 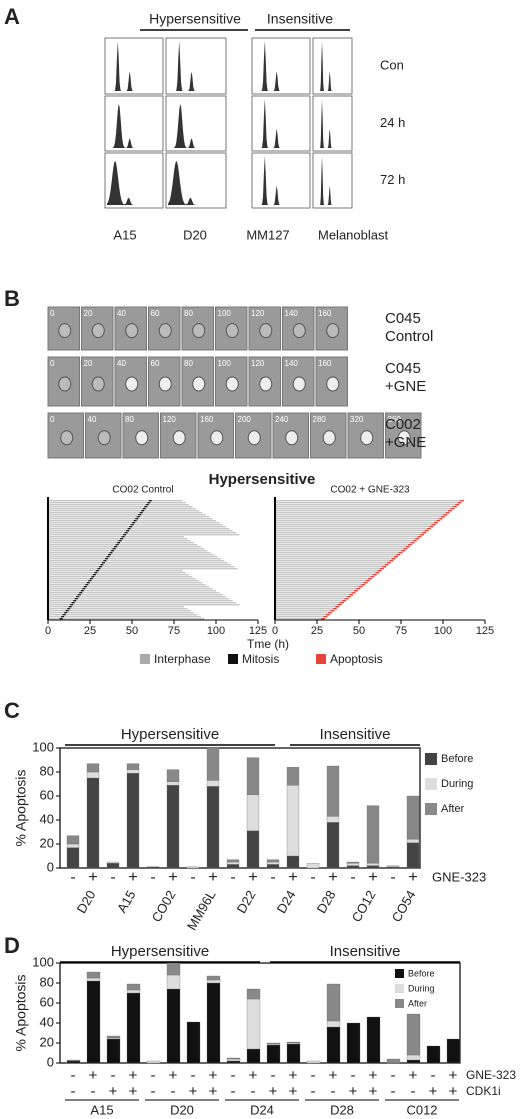 What do you see at coordinates (12, 710) in the screenshot?
I see `panel-letter: C` at bounding box center [12, 710].